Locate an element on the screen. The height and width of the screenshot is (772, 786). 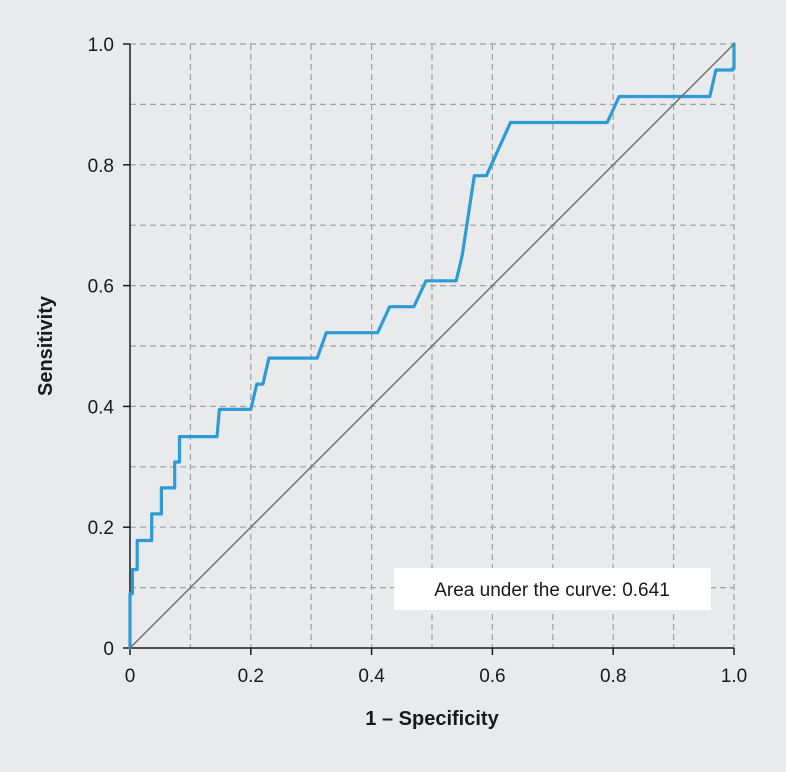
x-tick-label: 0 is located at coordinates (130, 676).